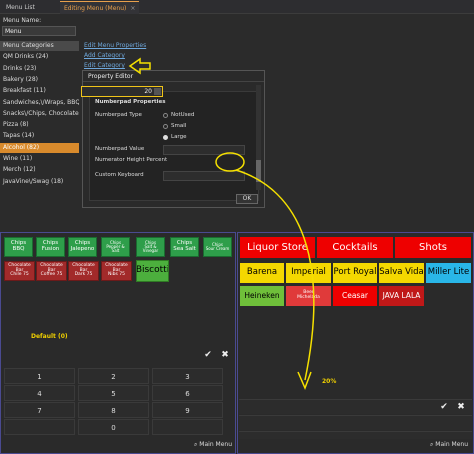  Describe the element at coordinates (104, 55) in the screenshot. I see `add-category-link: Add Category` at that location.